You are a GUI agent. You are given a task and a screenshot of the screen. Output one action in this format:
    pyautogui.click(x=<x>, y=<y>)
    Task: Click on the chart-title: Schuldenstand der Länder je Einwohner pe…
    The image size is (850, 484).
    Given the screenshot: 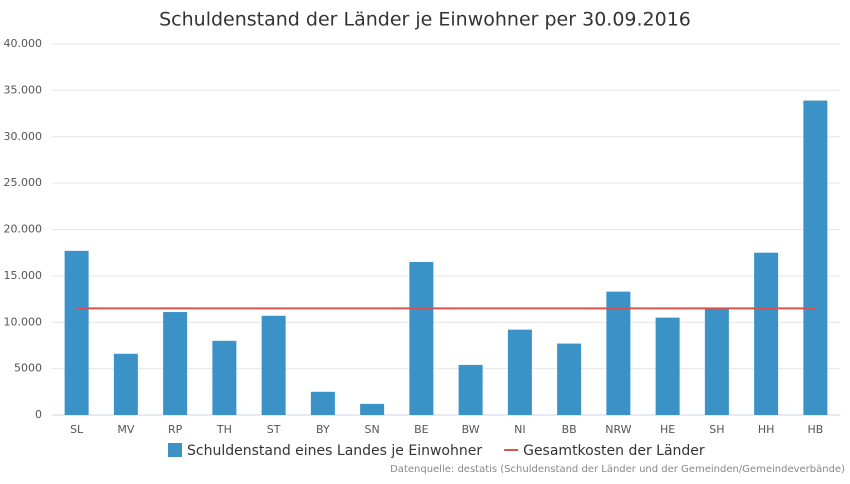 What is the action you would take?
    pyautogui.click(x=425, y=20)
    